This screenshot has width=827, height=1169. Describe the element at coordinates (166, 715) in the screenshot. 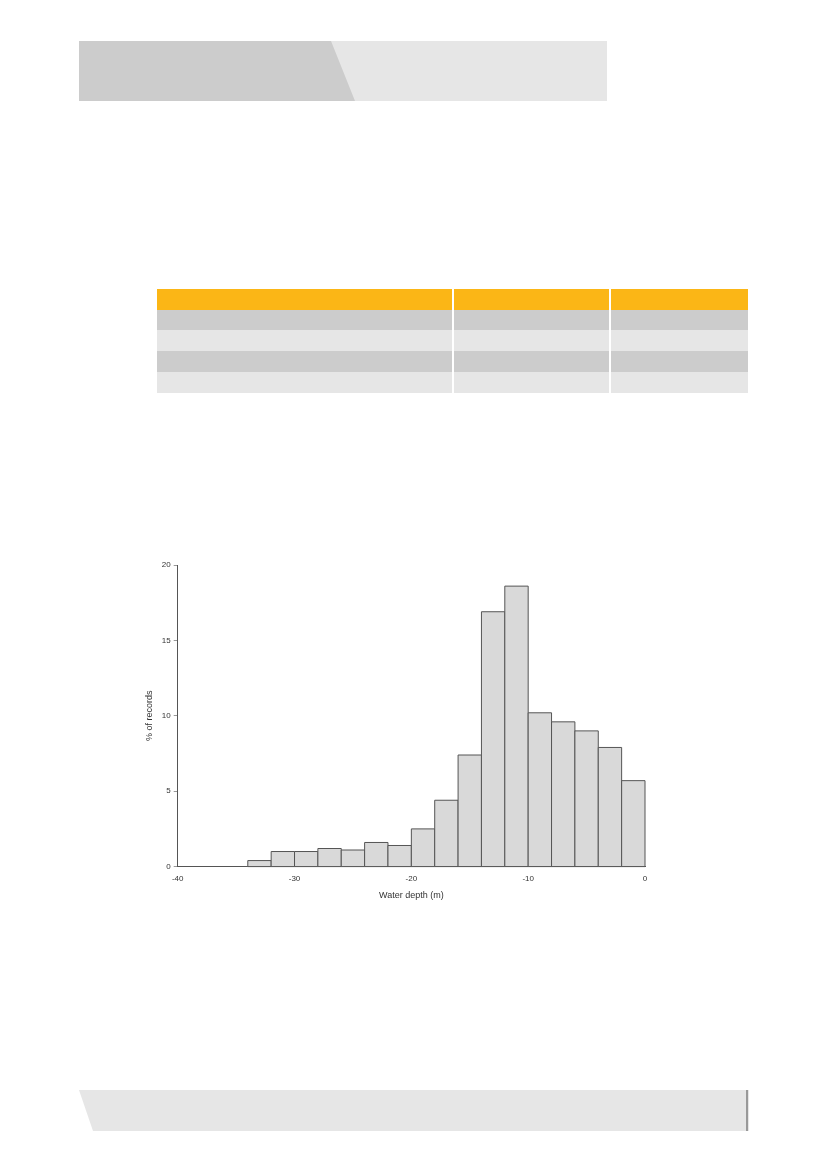

I see `y-tick-label: 10` at that location.